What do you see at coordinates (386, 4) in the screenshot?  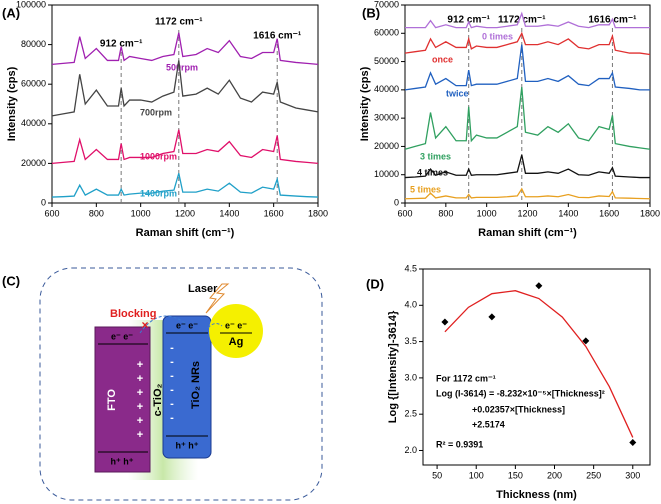 I see `y-tick-label: 70000` at bounding box center [386, 4].